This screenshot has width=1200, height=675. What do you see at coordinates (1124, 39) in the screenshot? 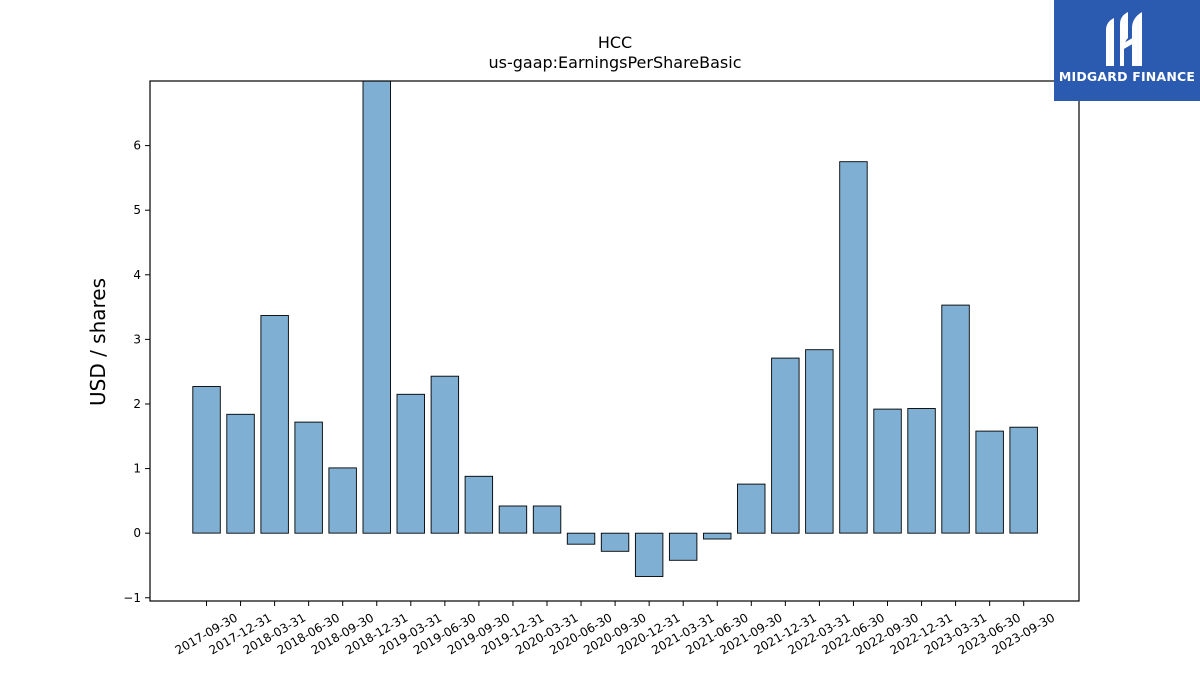
I see `midgard-logo-mark-icon` at bounding box center [1124, 39].